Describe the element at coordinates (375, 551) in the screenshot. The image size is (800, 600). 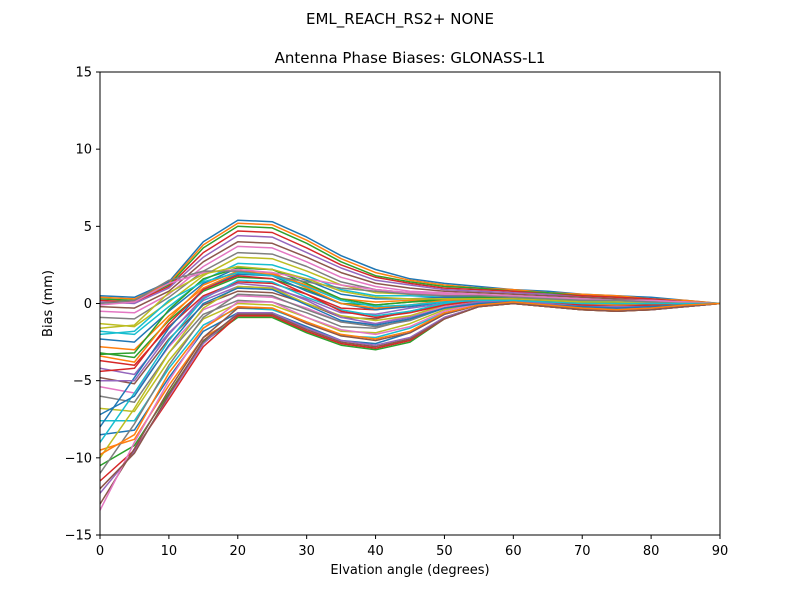
I see `x-tick-label: 40` at that location.